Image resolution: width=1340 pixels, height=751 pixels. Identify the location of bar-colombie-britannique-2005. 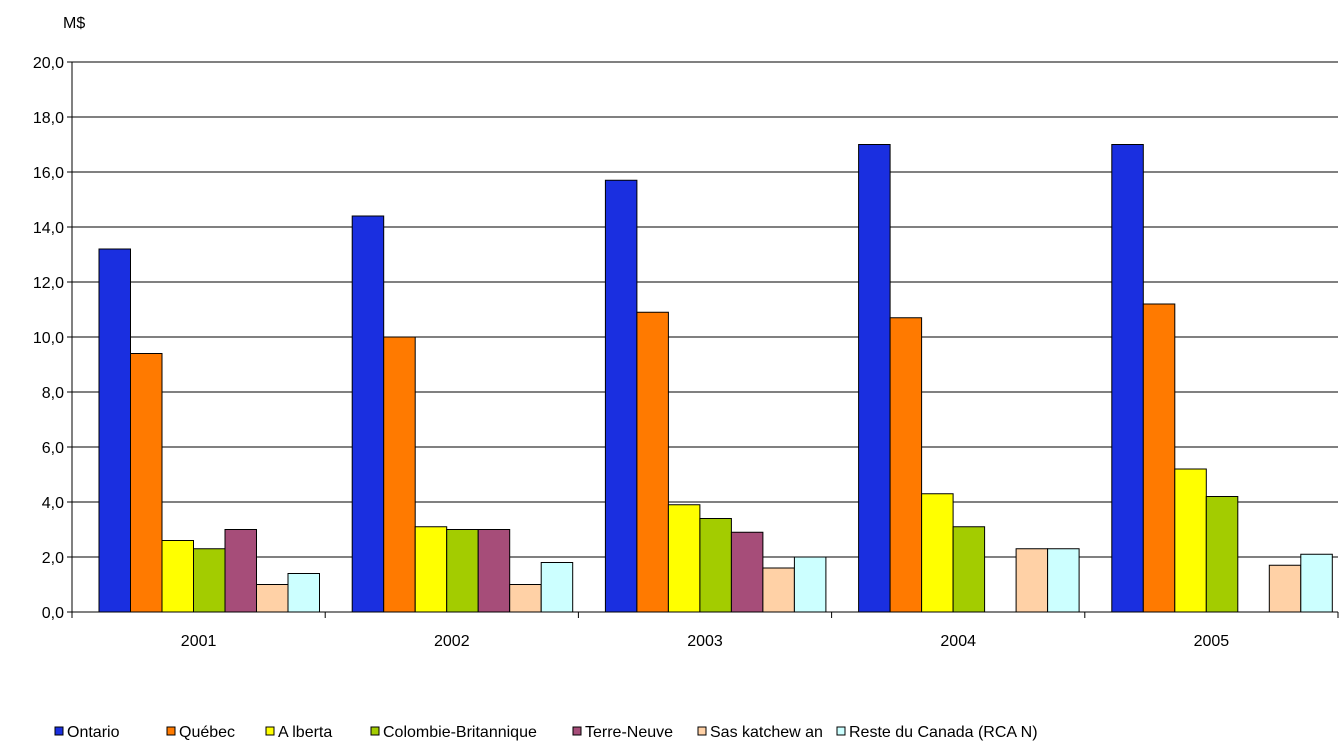
(1222, 554).